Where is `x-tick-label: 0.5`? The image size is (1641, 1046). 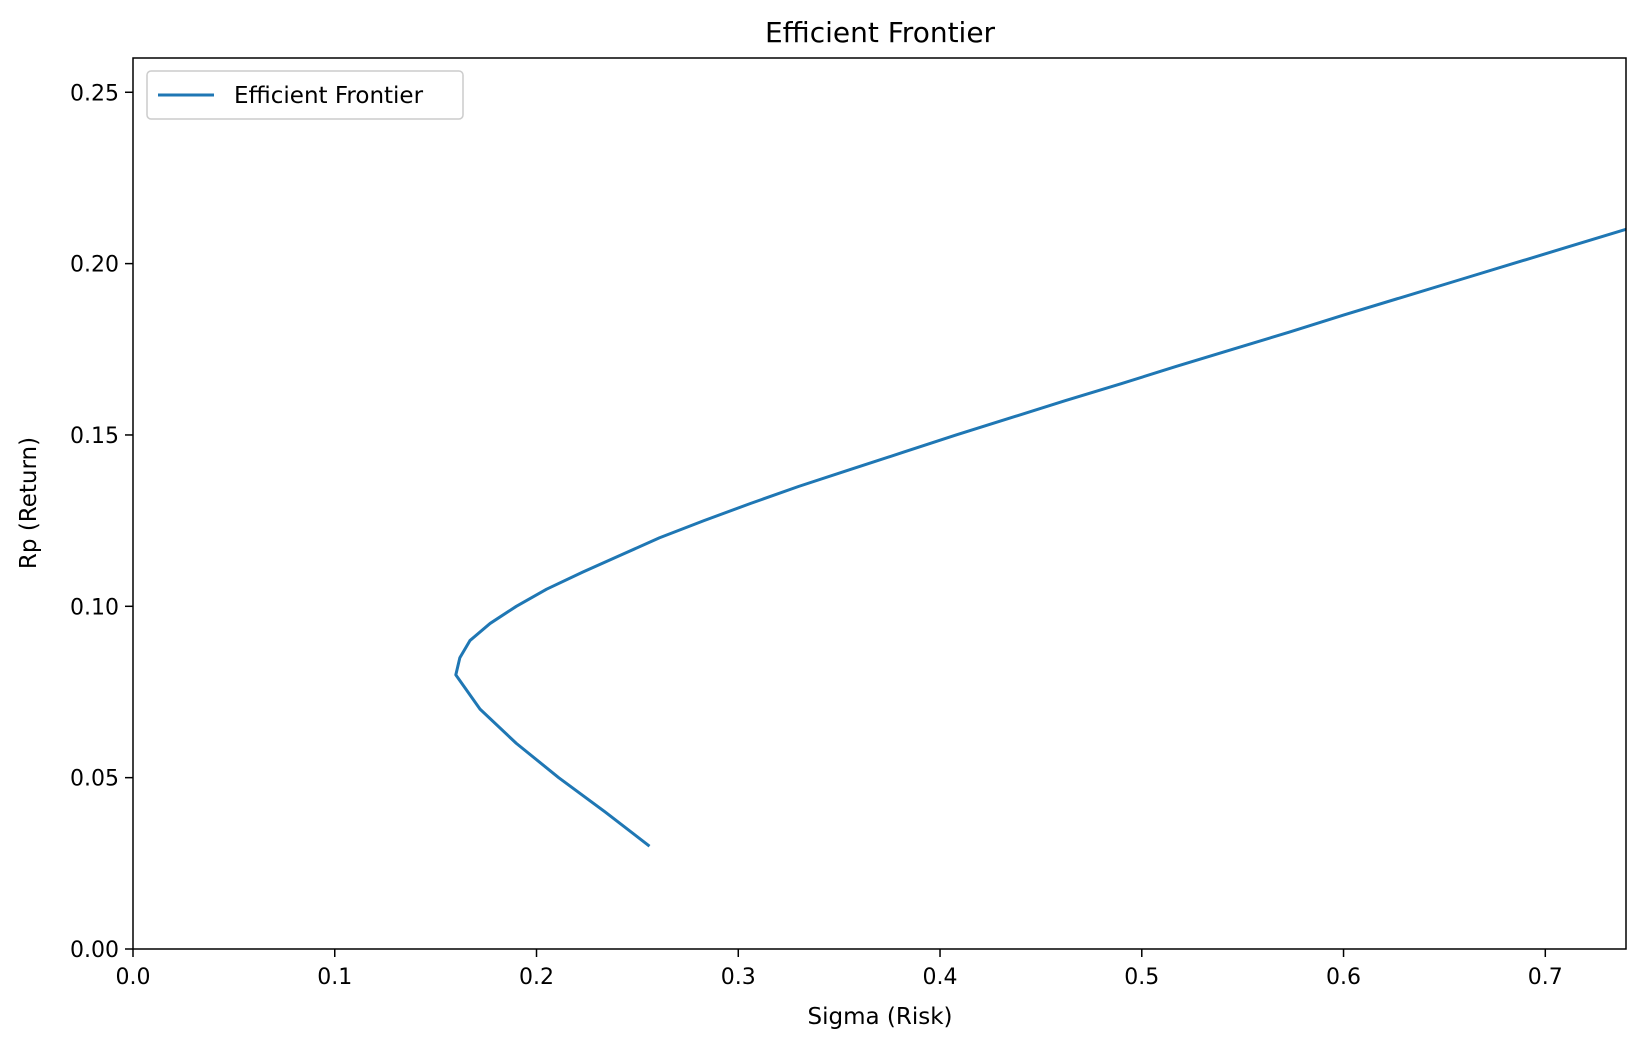
x-tick-label: 0.5 is located at coordinates (1141, 977).